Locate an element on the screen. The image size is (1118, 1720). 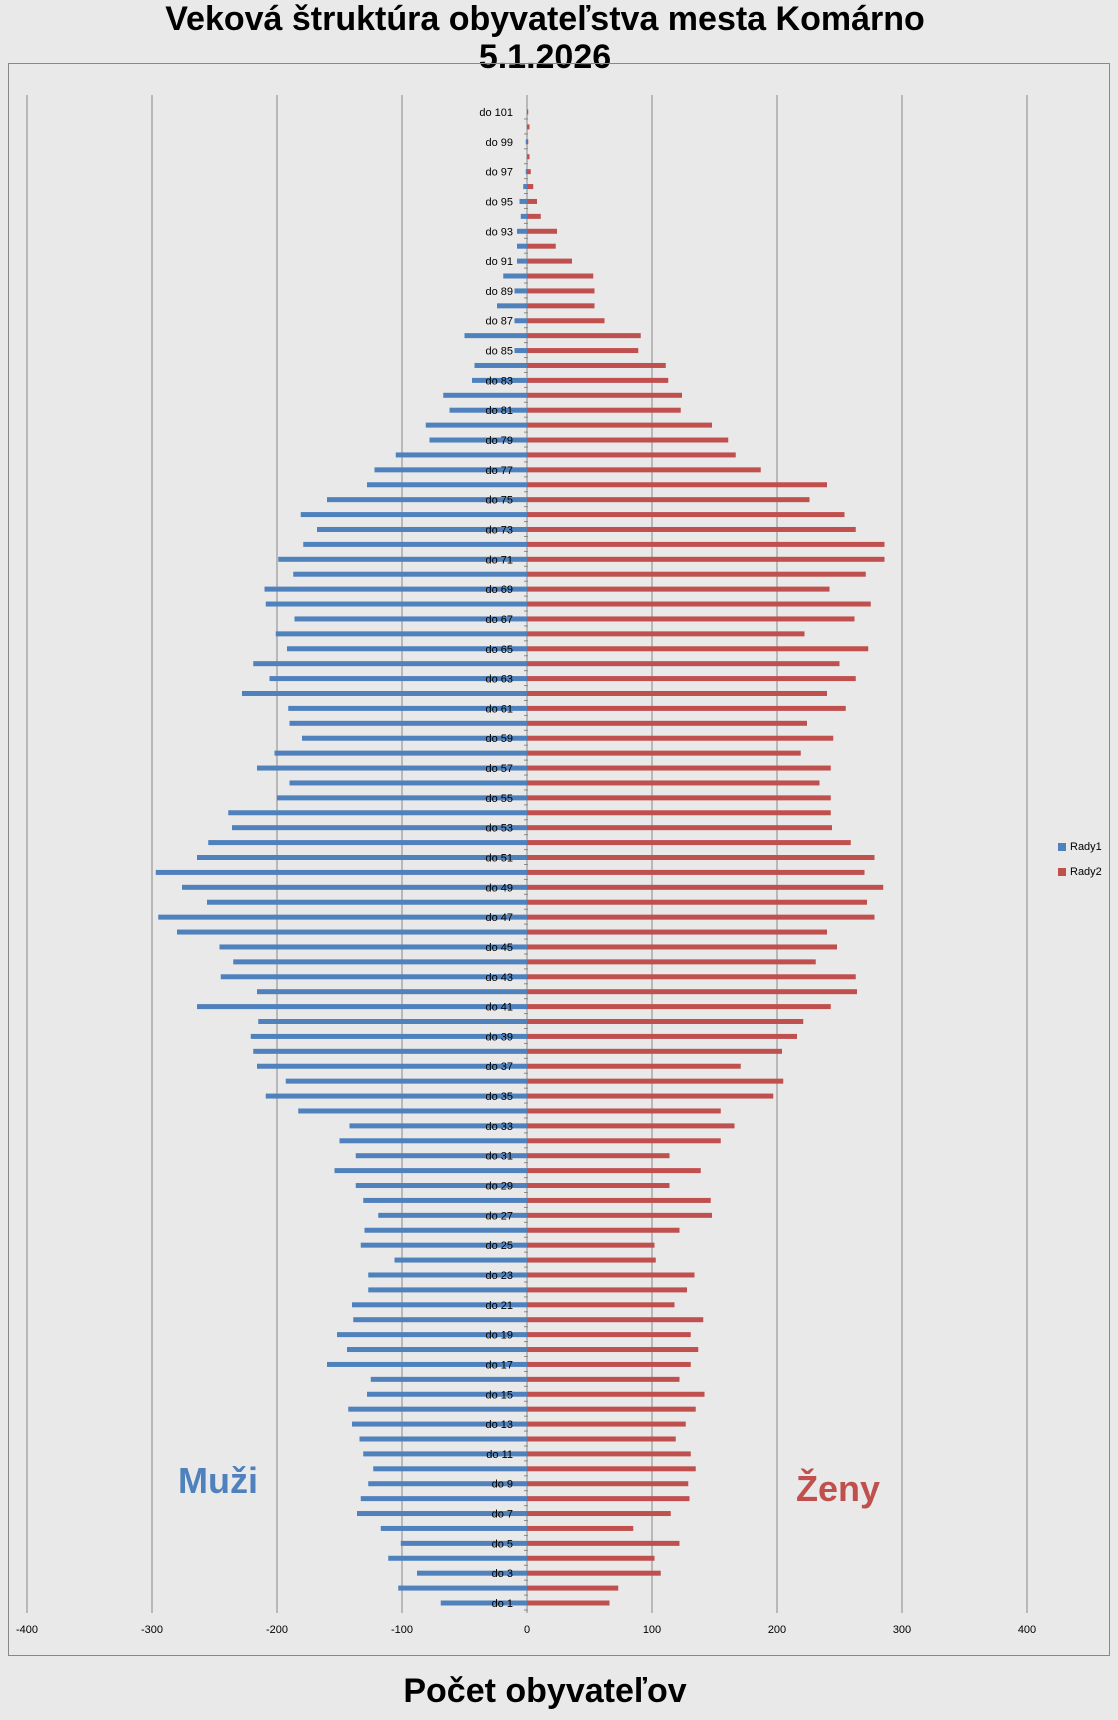
subtitle-line: 5.1.2026 is located at coordinates (545, 57).